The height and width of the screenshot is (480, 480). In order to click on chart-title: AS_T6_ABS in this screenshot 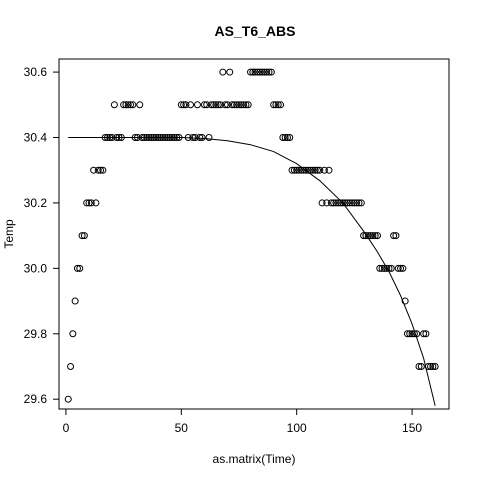, I will do `click(255, 31)`.